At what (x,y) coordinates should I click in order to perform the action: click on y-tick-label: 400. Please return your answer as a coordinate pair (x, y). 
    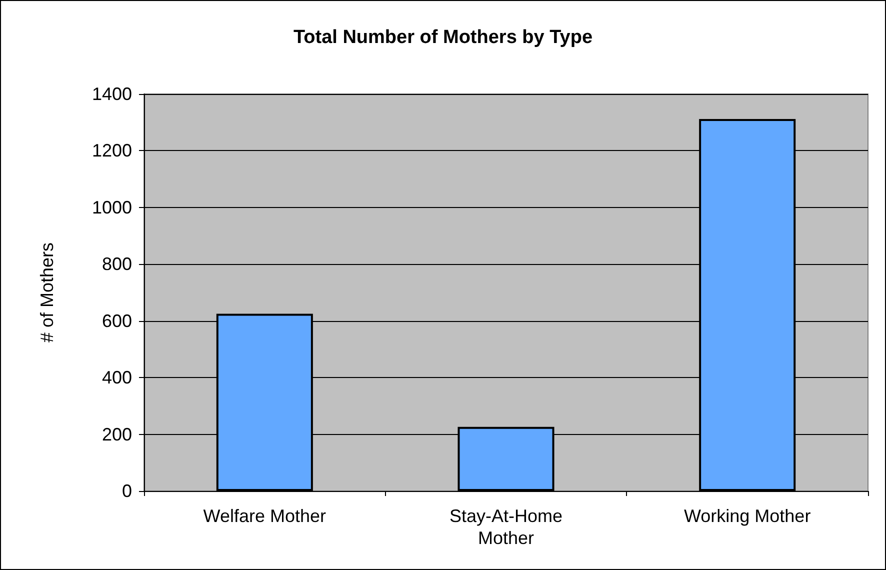
    Looking at the image, I should click on (117, 378).